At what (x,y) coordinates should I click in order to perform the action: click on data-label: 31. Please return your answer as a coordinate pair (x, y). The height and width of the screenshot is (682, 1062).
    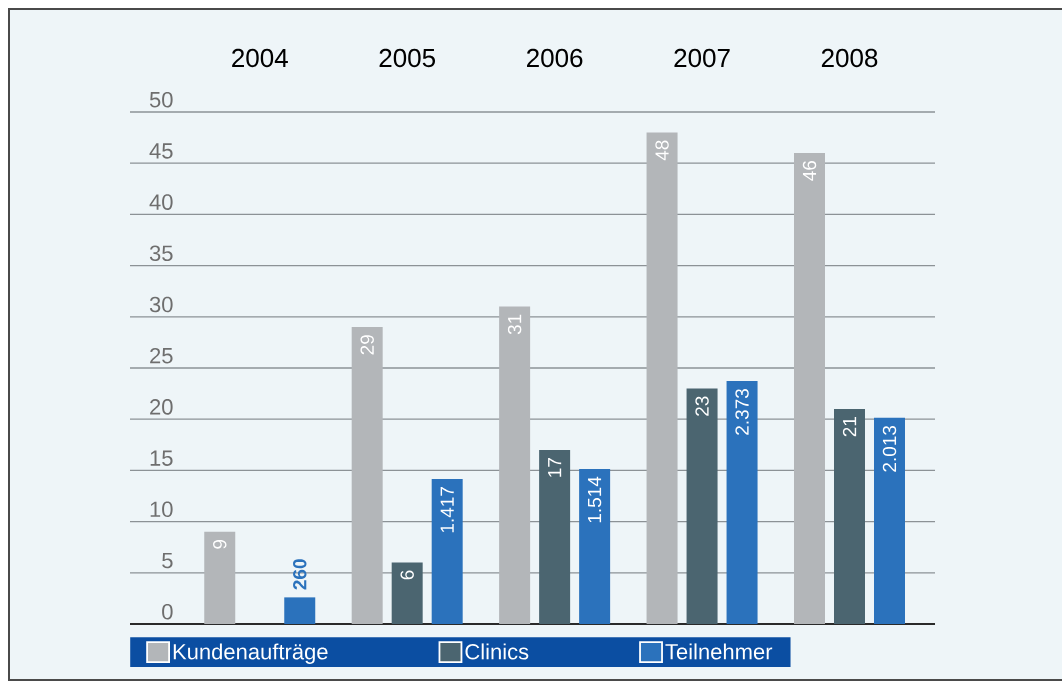
    Looking at the image, I should click on (514, 324).